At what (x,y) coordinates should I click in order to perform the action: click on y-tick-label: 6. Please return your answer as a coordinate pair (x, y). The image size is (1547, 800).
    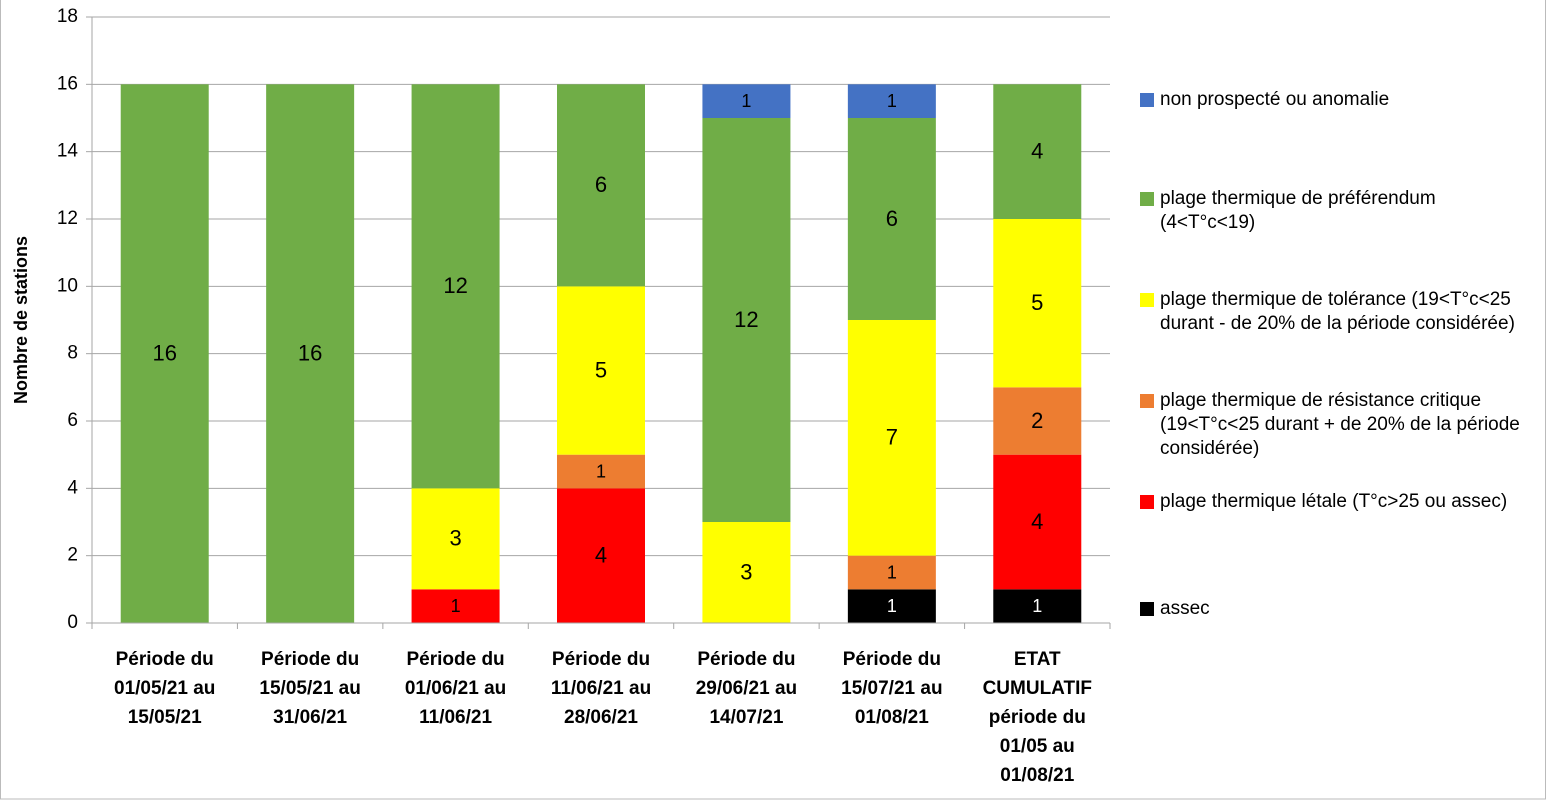
    Looking at the image, I should click on (72, 420).